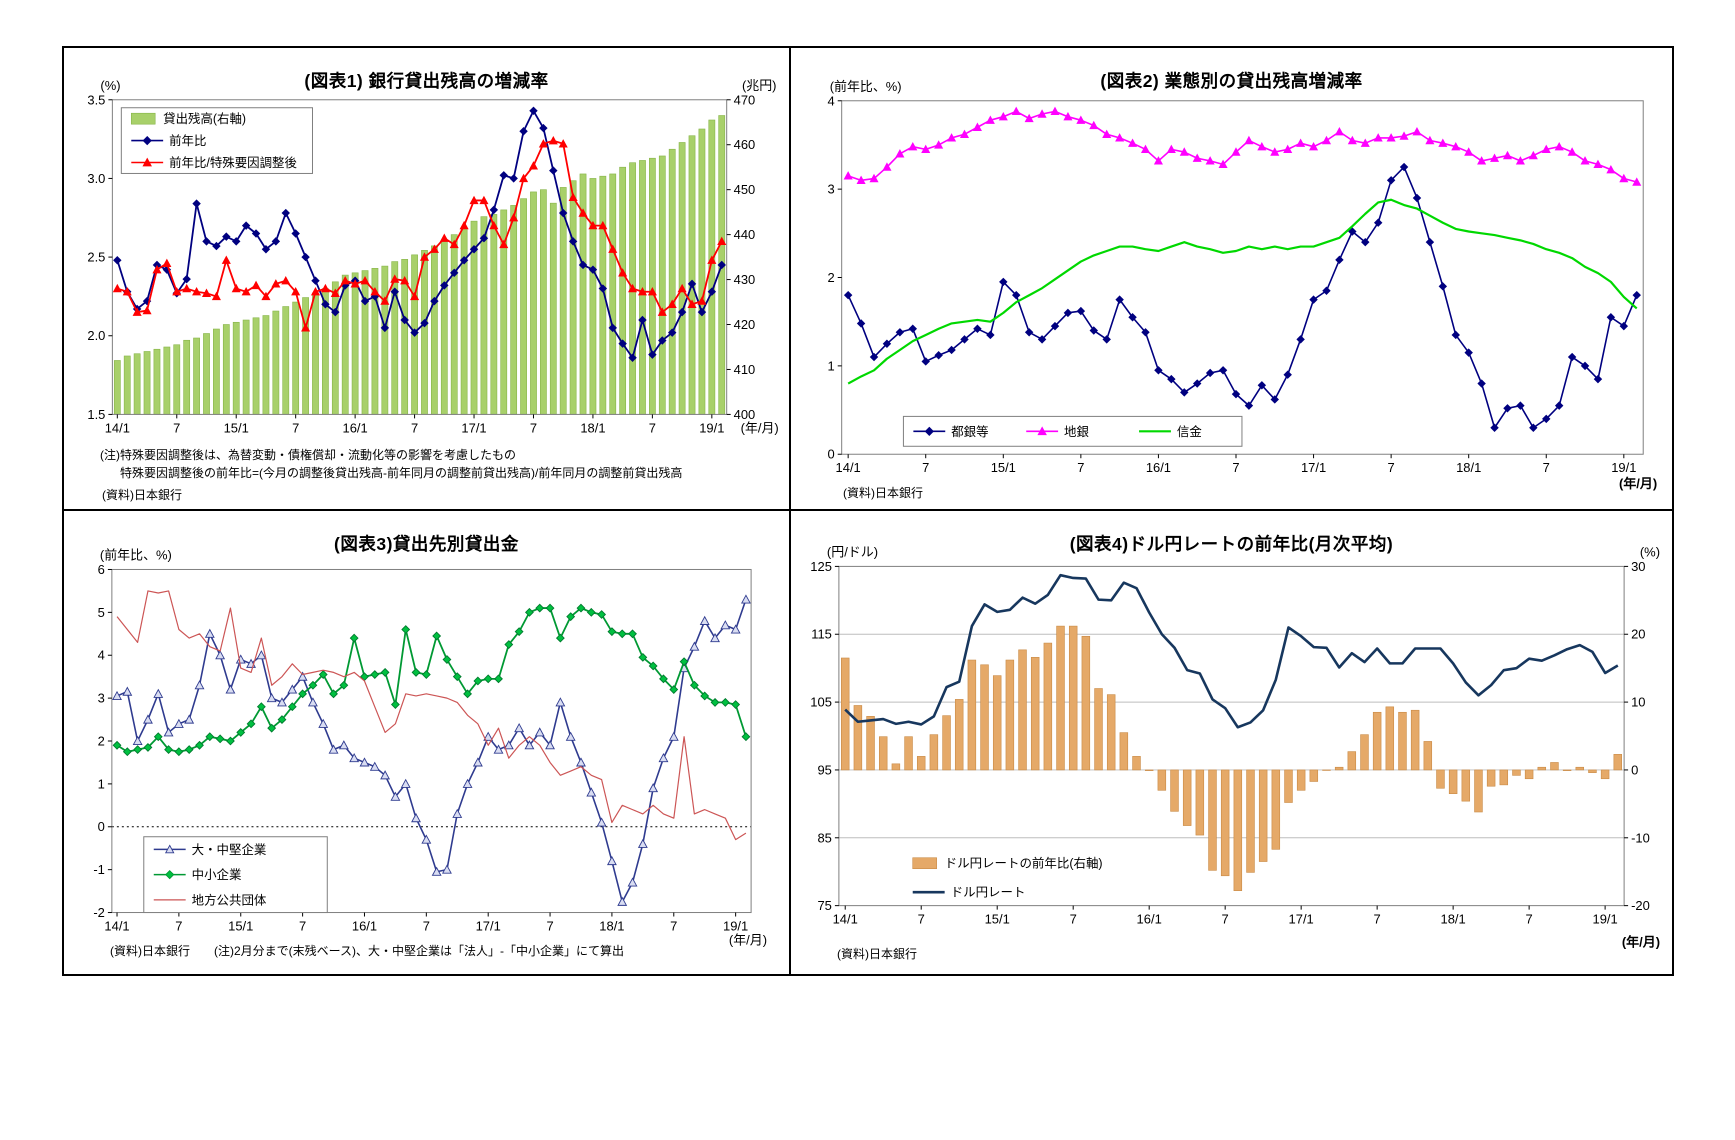 The height and width of the screenshot is (1140, 1735). Describe the element at coordinates (187, 140) in the screenshot. I see `svg-text: 前年比` at that location.